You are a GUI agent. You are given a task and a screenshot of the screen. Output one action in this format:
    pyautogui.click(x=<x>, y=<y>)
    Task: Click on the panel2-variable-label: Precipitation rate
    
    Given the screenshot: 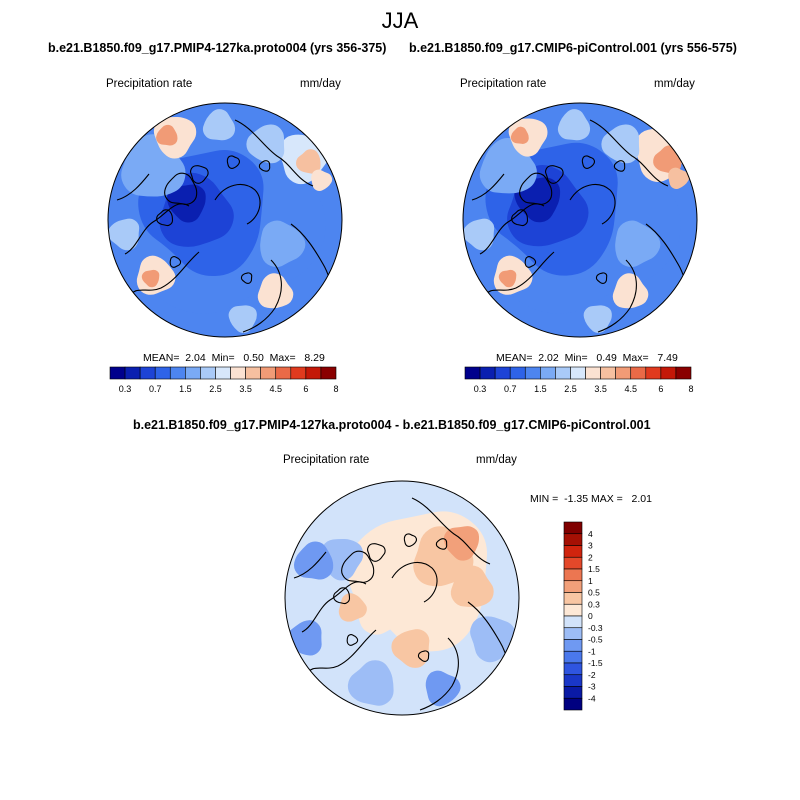 What is the action you would take?
    pyautogui.click(x=503, y=84)
    